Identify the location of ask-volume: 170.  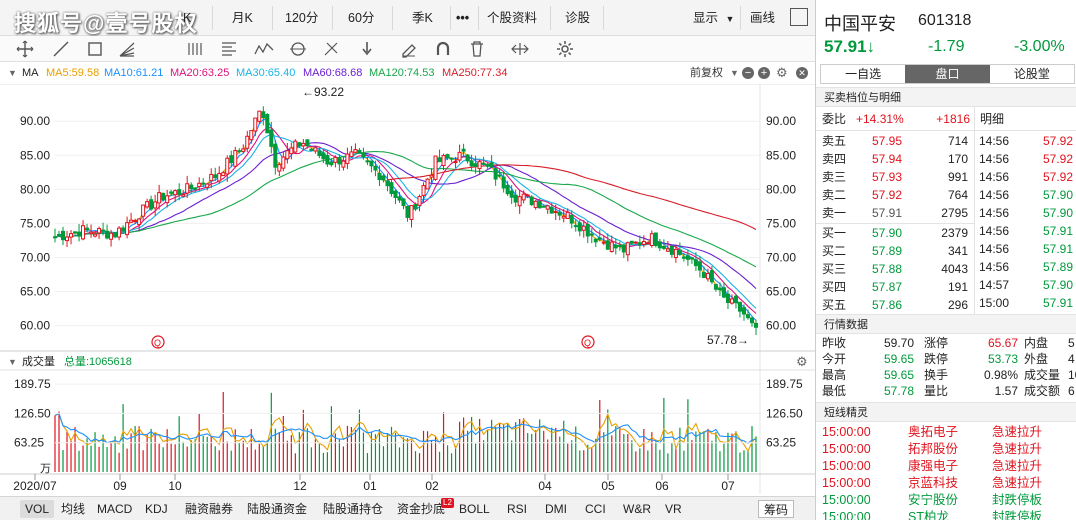
(957, 159).